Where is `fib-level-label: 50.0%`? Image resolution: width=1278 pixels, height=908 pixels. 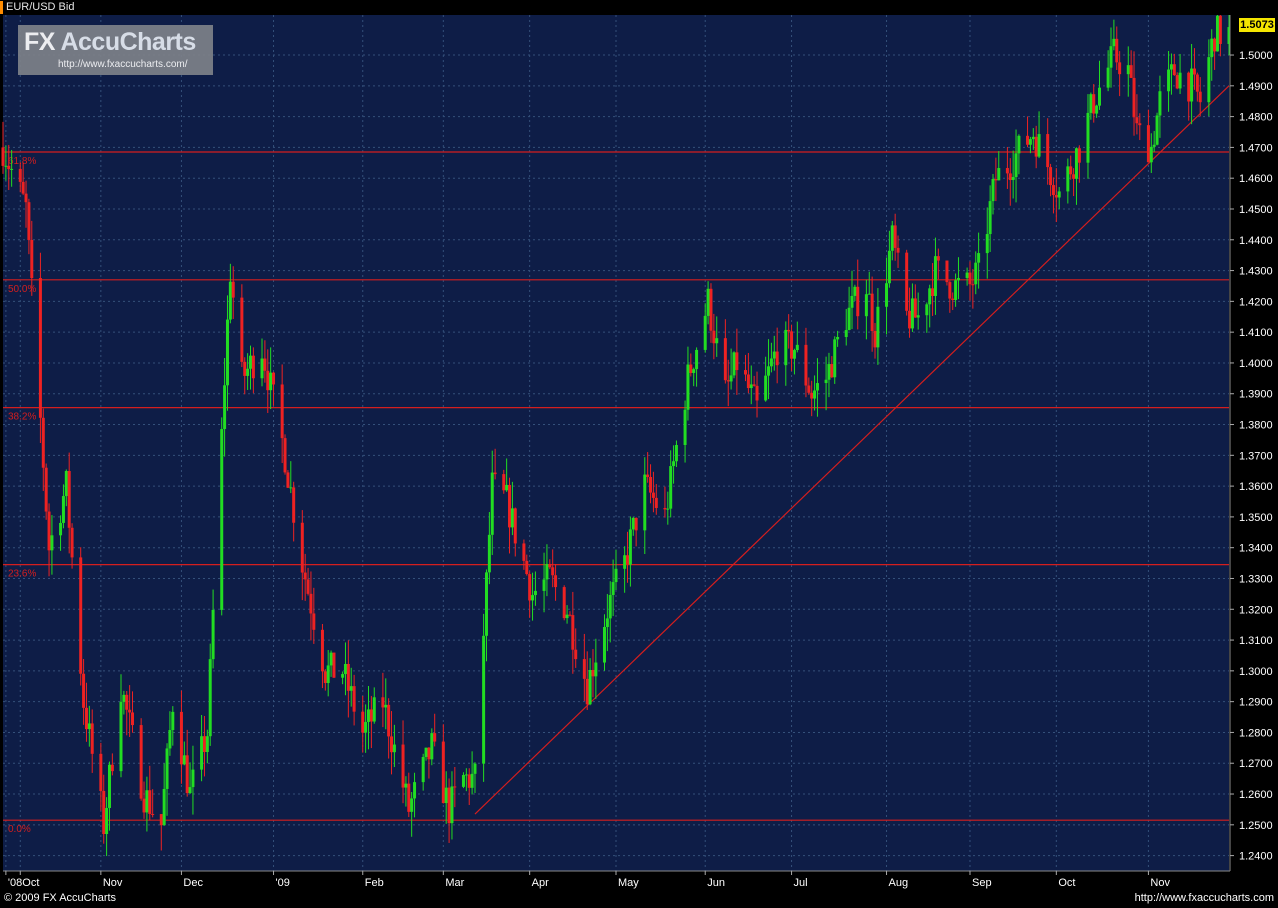
fib-level-label: 50.0% is located at coordinates (22, 289).